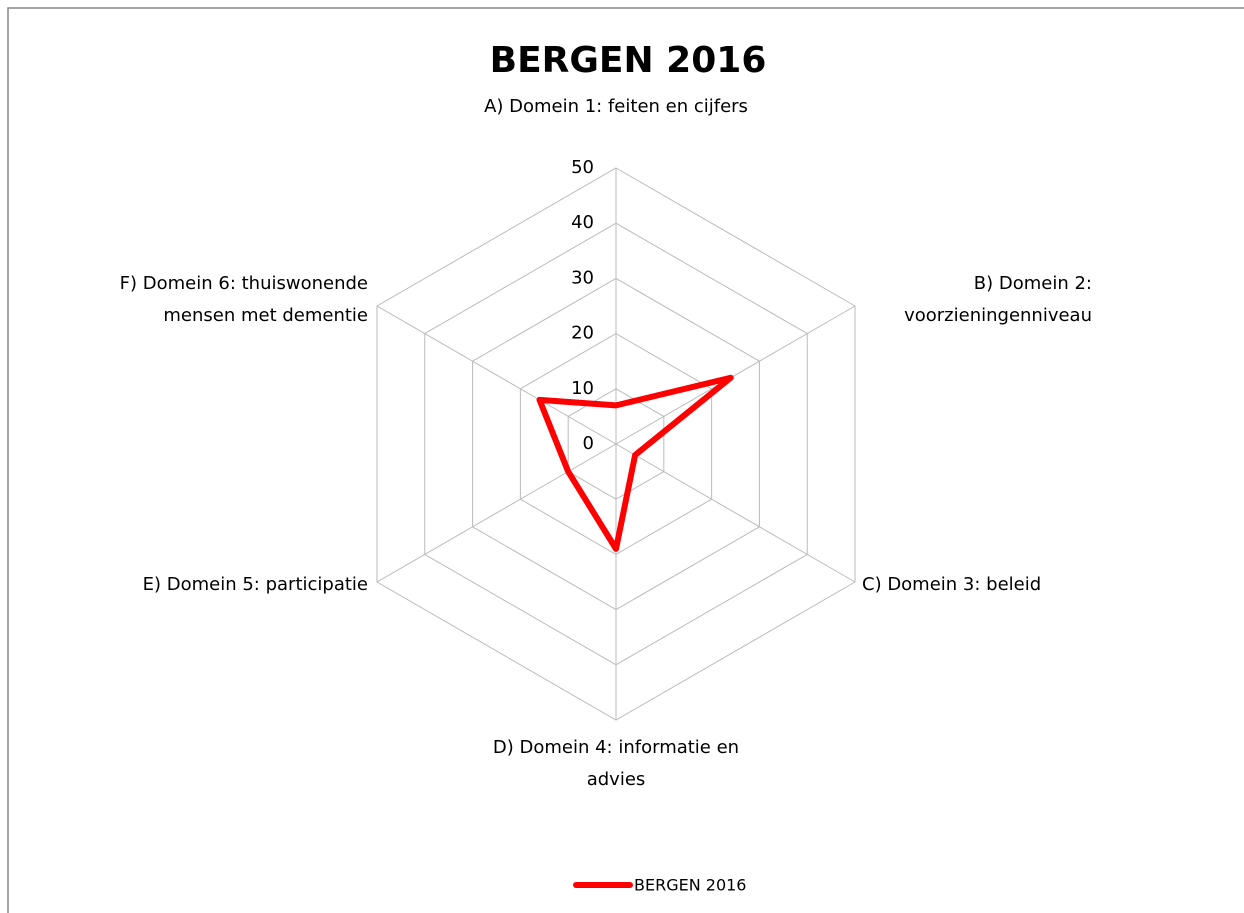  I want to click on category-label: C) Domein 3: beleid, so click(952, 584).